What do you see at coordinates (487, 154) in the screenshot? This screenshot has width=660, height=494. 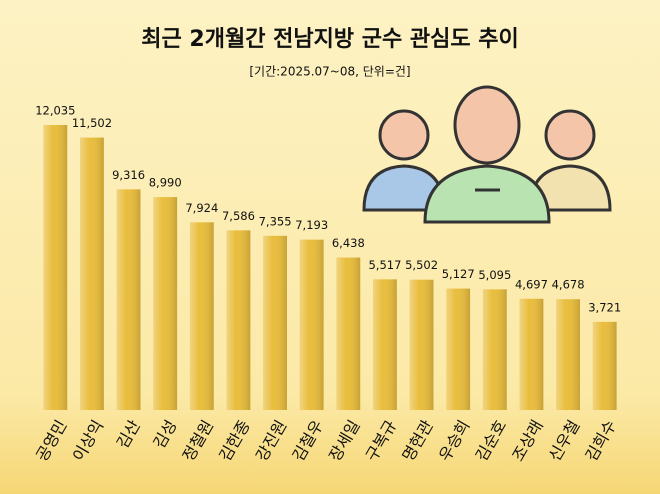 I see `people-icon` at bounding box center [487, 154].